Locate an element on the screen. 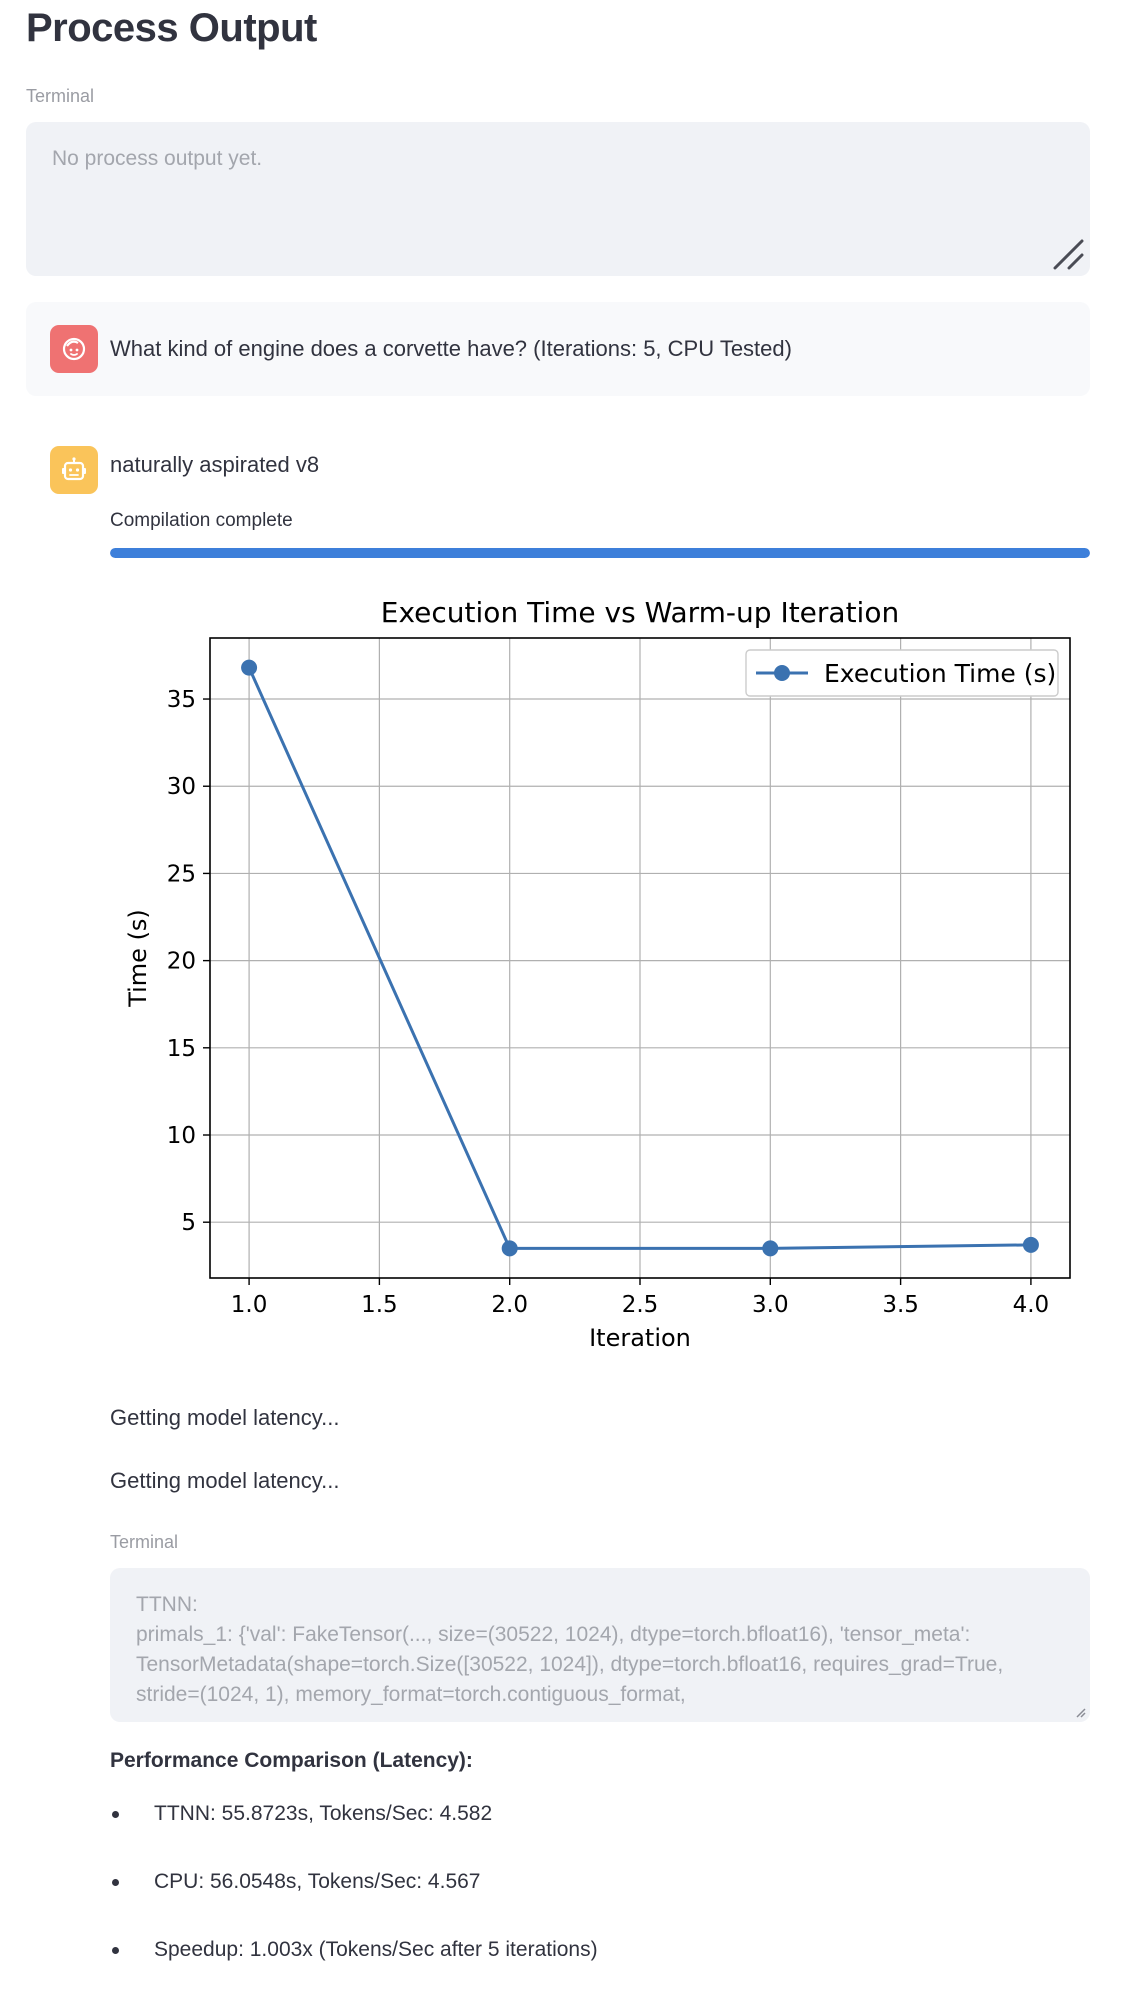  x-axis-label: Iteration is located at coordinates (640, 1338).